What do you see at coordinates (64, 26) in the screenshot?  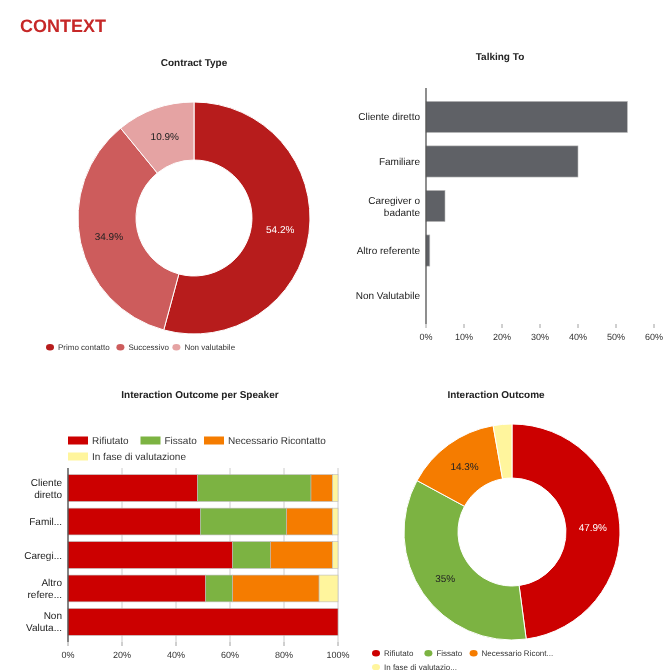 I see `text: CONTEXT` at bounding box center [64, 26].